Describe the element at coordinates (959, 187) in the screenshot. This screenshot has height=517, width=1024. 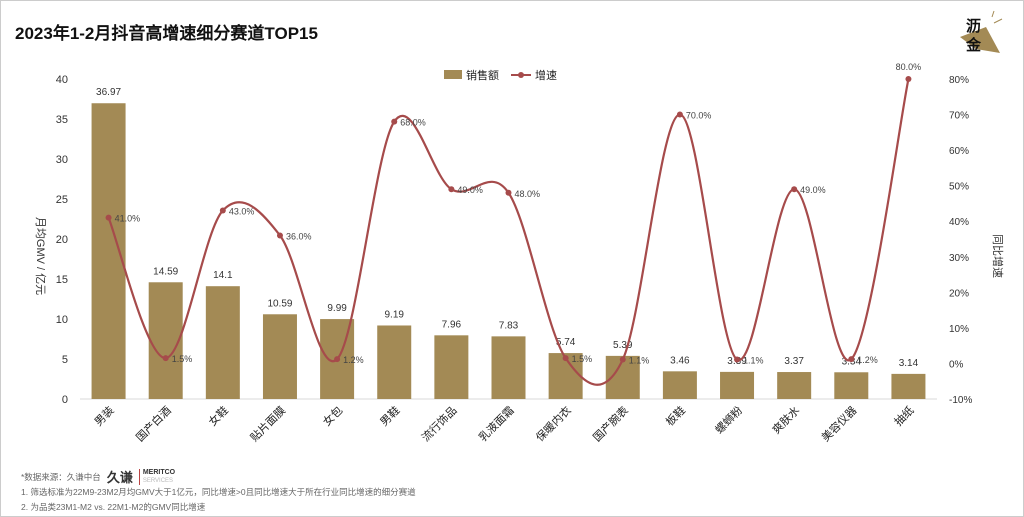
I see `y2-tick-label: 50%` at that location.